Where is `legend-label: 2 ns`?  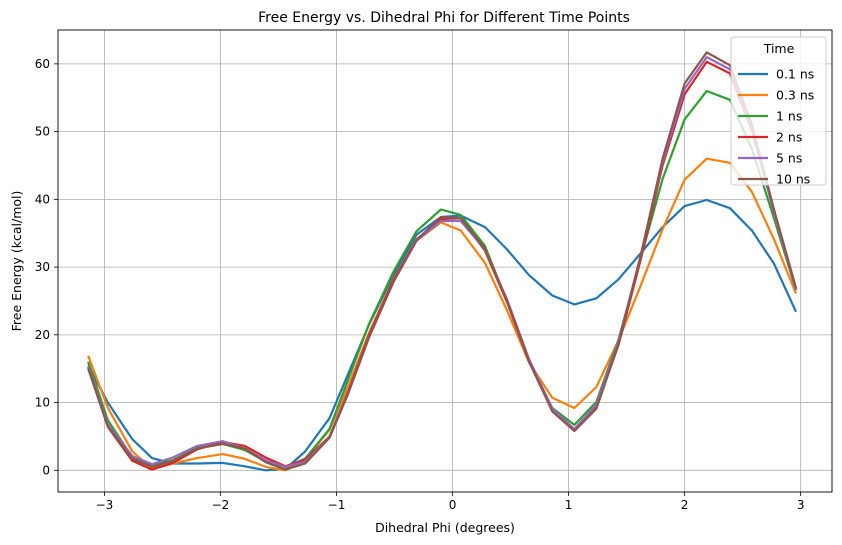
legend-label: 2 ns is located at coordinates (789, 137).